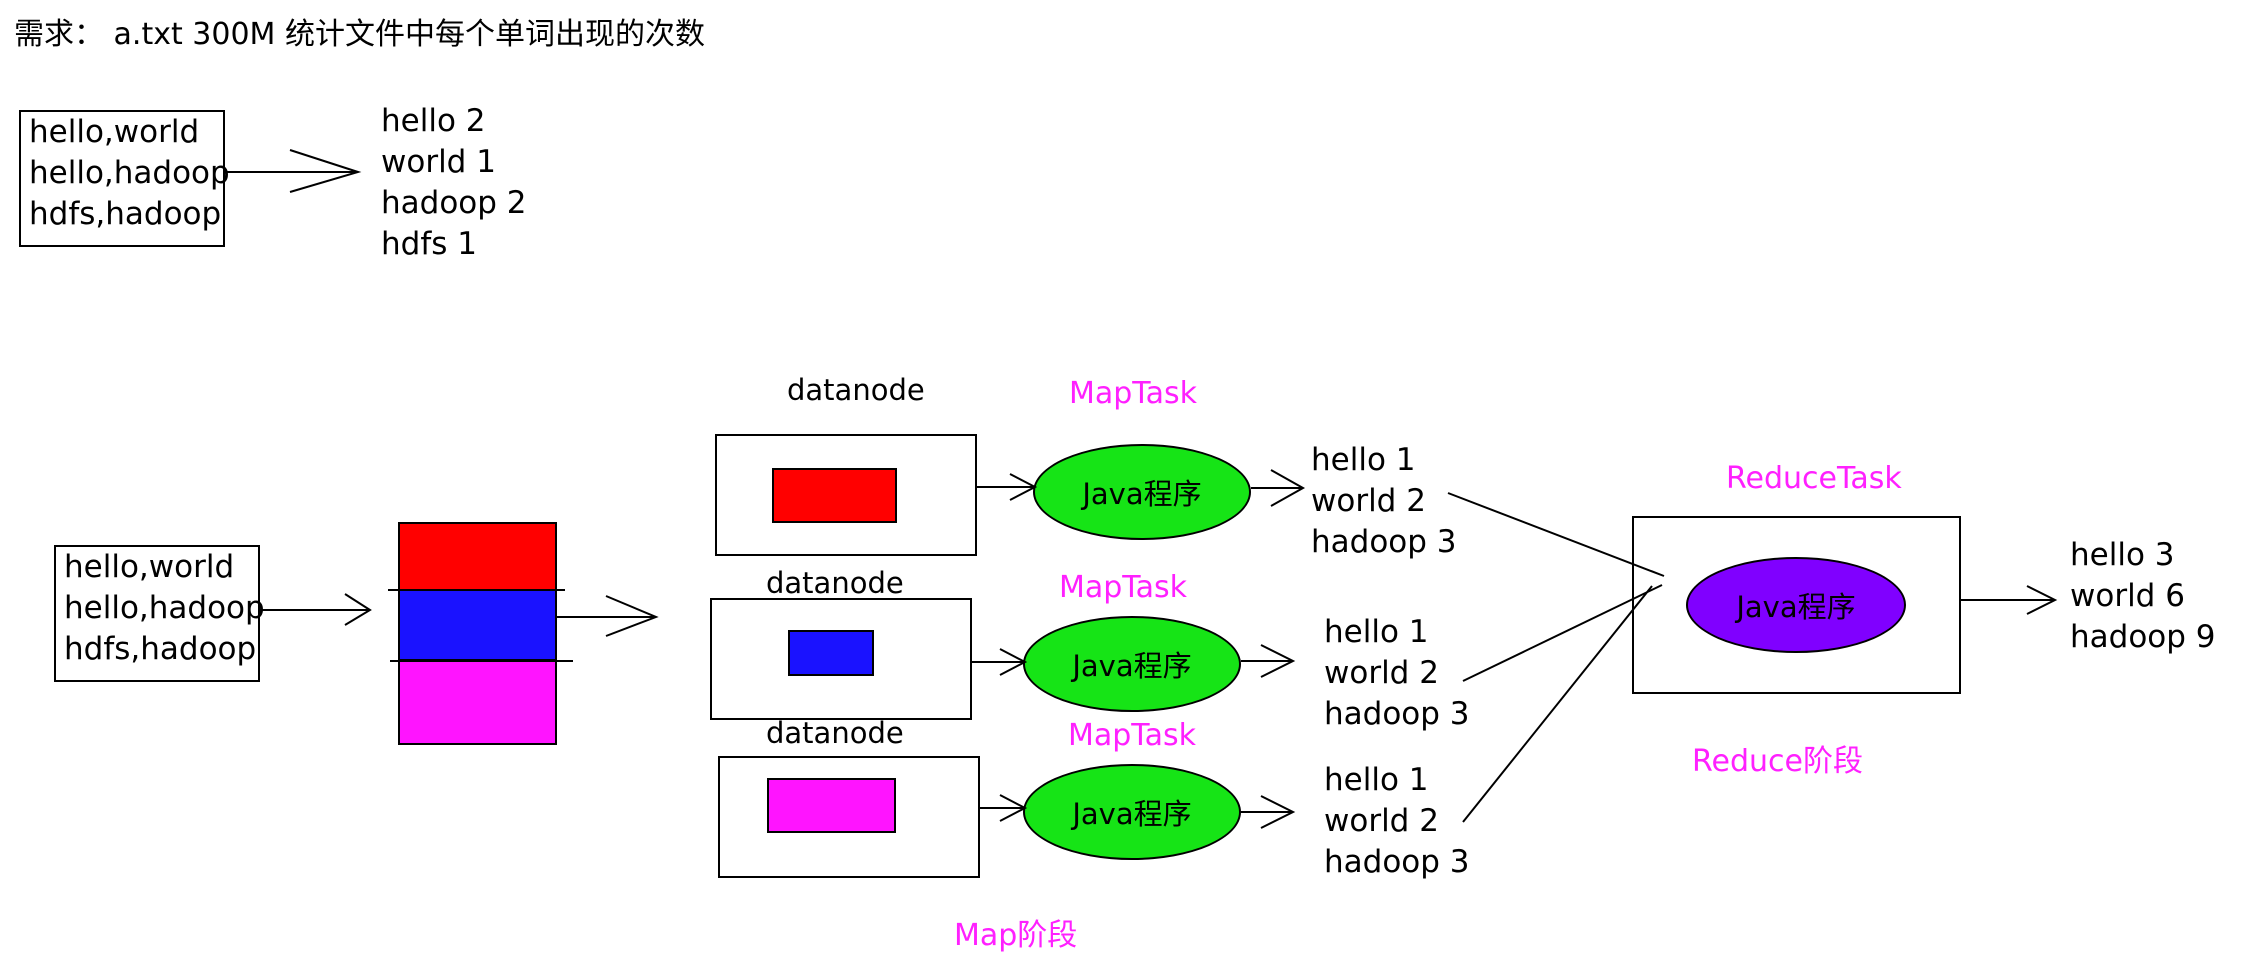 This screenshot has width=2254, height=966. I want to click on maptask-label-1: MapTask, so click(1133, 393).